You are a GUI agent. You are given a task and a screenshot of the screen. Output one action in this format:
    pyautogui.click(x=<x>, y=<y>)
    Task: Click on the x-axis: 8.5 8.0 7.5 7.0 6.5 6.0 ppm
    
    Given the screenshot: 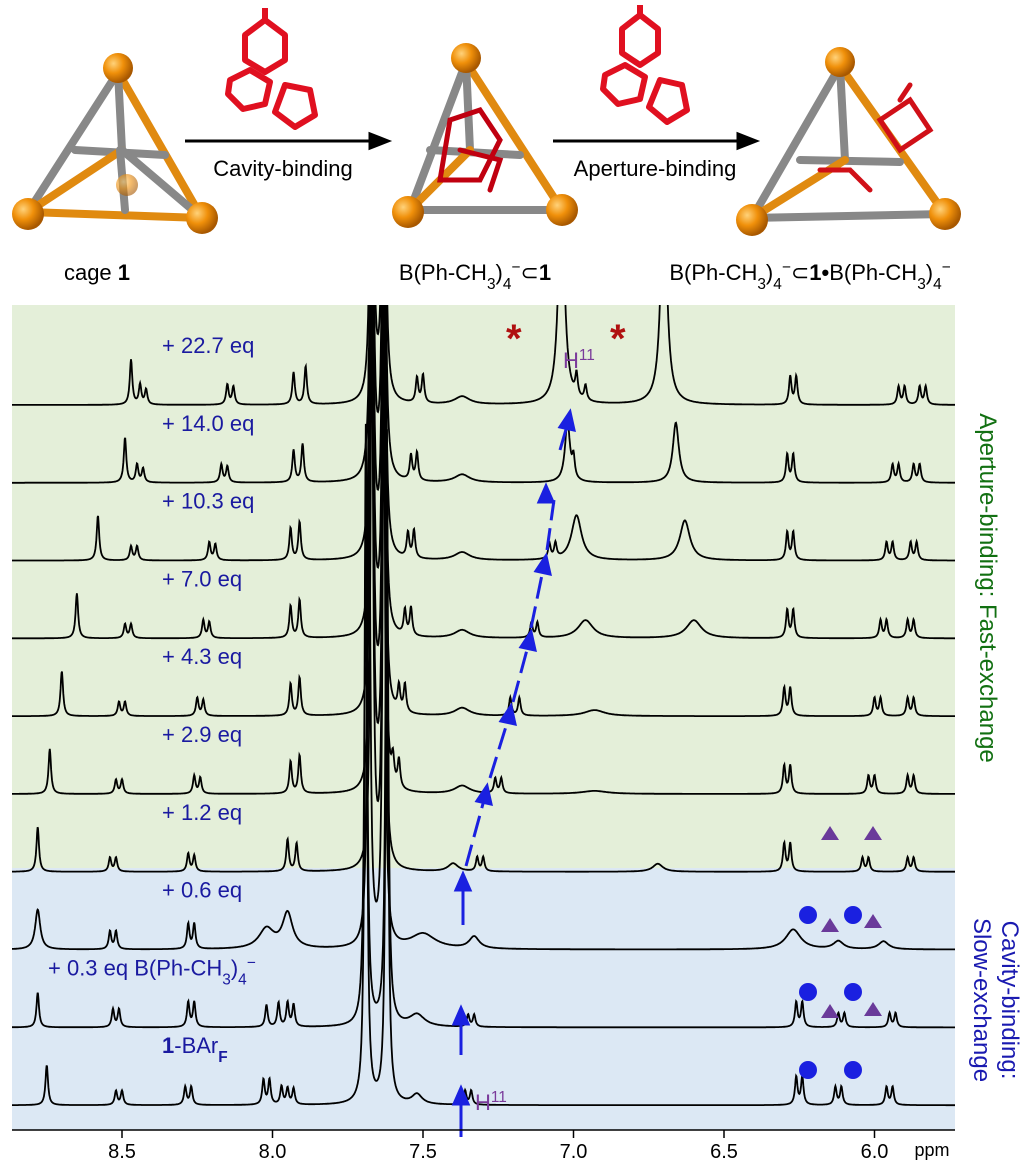 What is the action you would take?
    pyautogui.click(x=483, y=1146)
    